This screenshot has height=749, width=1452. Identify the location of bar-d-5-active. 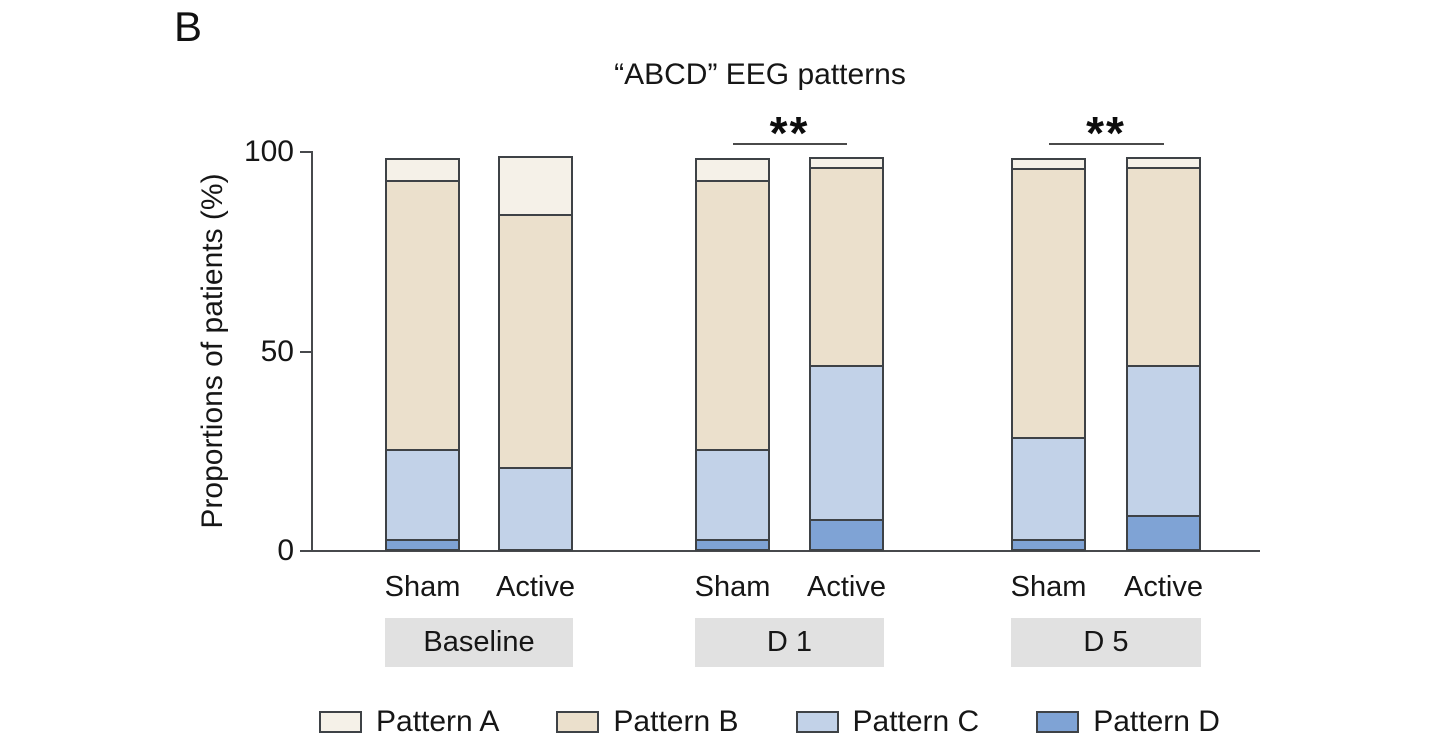
(1163, 354).